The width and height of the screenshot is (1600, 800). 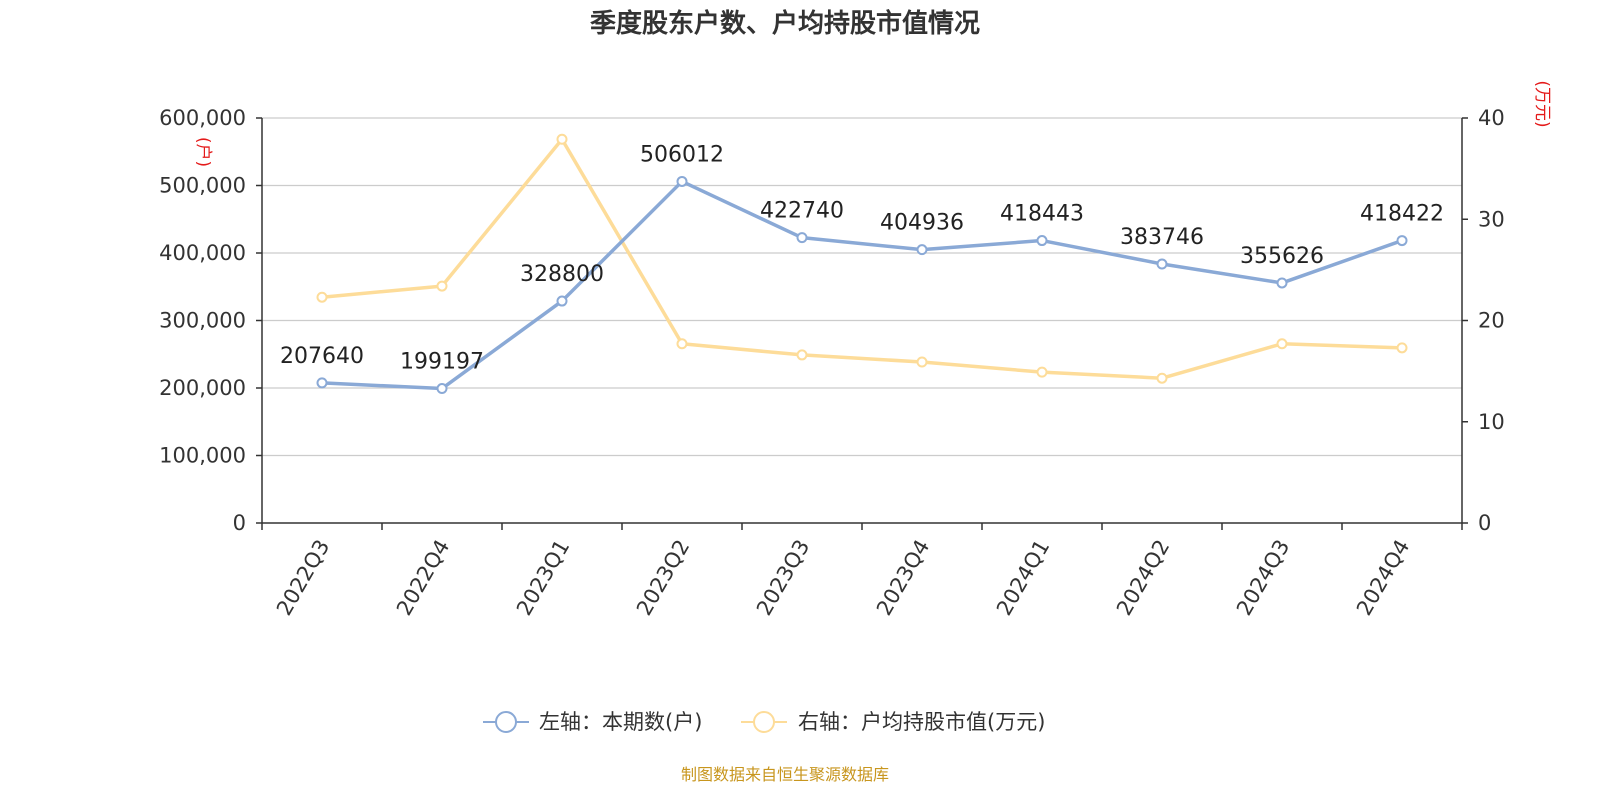 I want to click on legend-marker-right, so click(x=764, y=722).